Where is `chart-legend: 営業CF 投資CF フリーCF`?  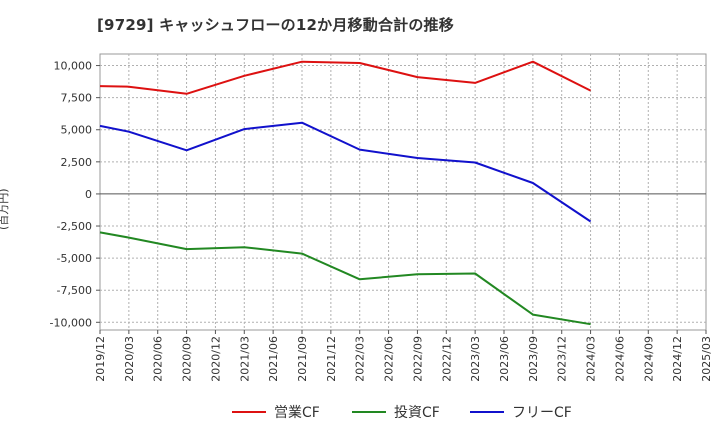
chart-legend: 営業CF 投資CF フリーCF is located at coordinates (360, 414).